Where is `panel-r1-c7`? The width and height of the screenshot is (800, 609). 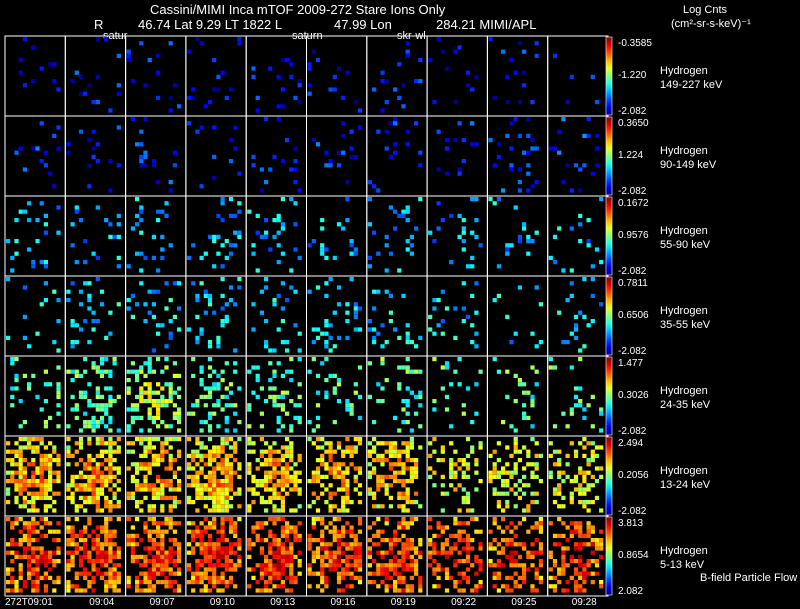 panel-r1-c7 is located at coordinates (457, 156).